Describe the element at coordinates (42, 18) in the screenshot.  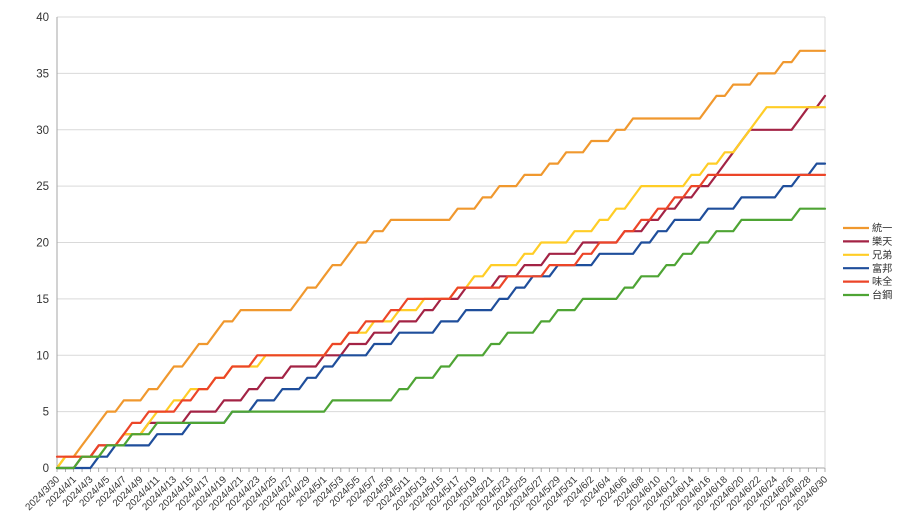
I see `y-tick-label: 40` at that location.